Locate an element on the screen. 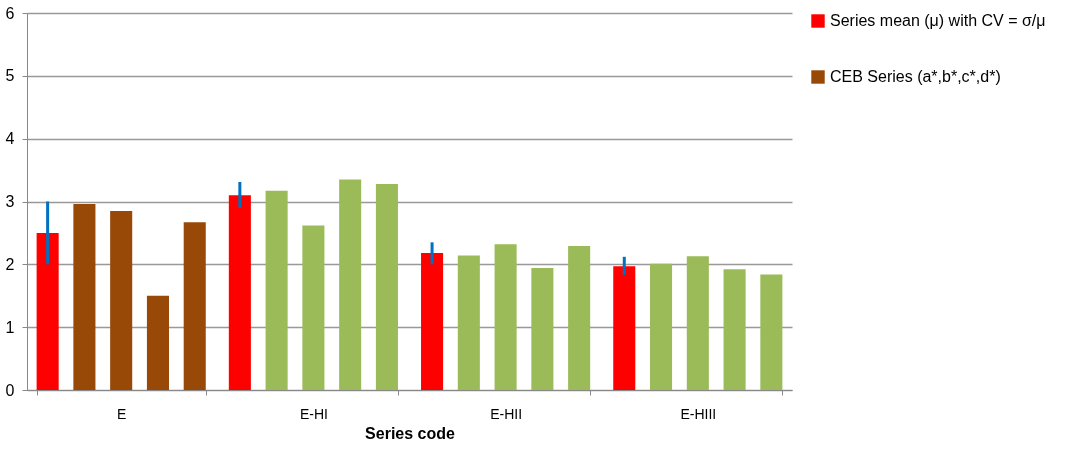 The height and width of the screenshot is (454, 1067). x-tick-label: E is located at coordinates (122, 413).